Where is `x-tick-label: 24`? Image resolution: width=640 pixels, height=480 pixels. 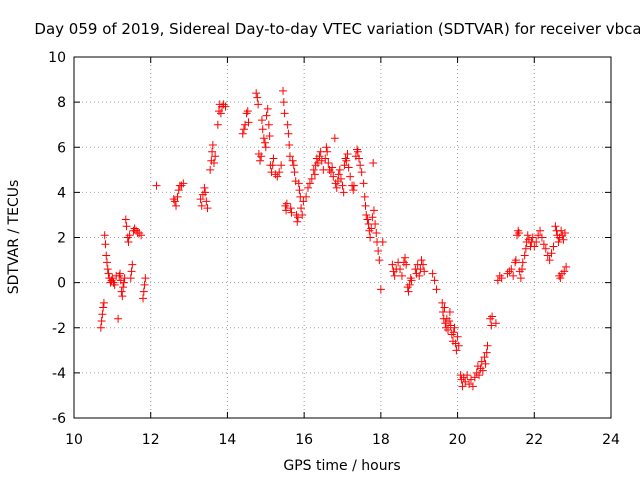
x-tick-label: 24 is located at coordinates (611, 440).